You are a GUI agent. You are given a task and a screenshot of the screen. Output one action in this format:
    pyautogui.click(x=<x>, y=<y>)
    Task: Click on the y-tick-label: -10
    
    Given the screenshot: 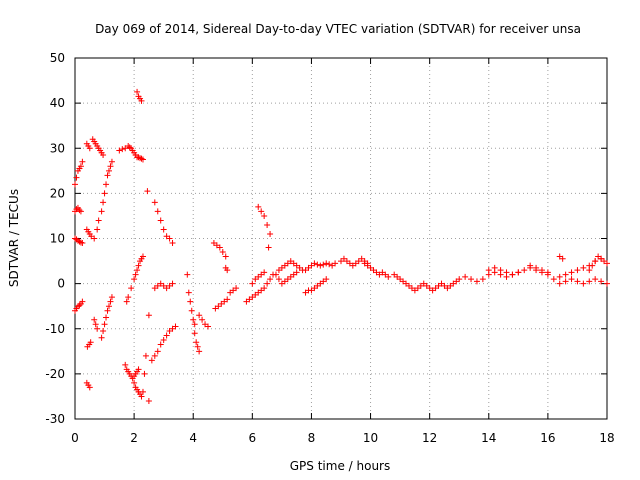 What is the action you would take?
    pyautogui.click(x=55, y=329)
    